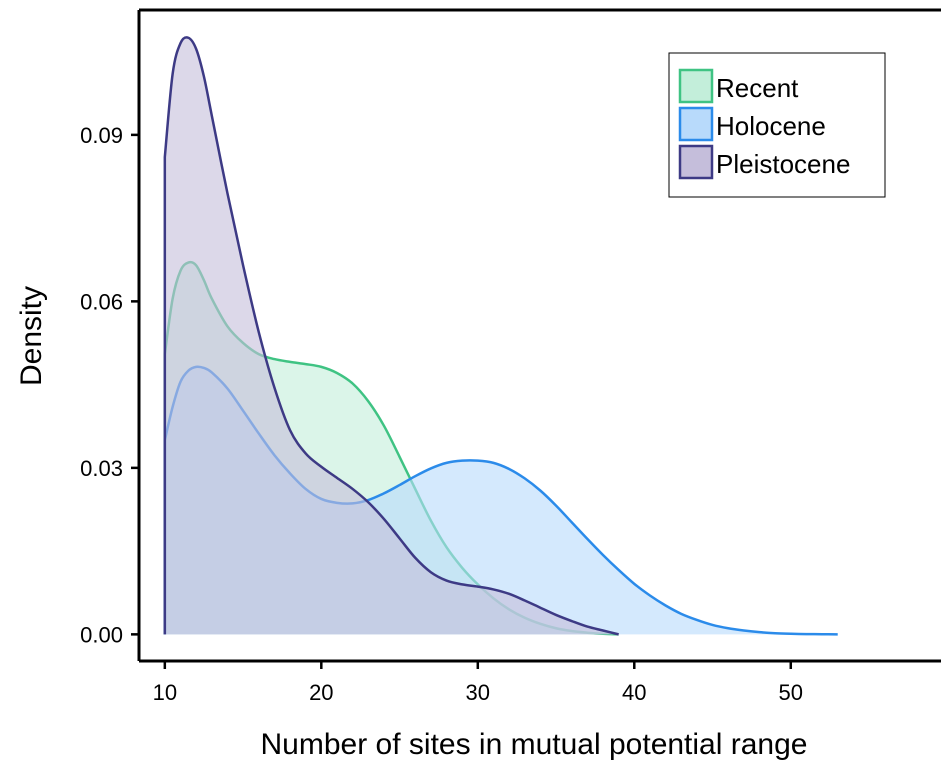 This screenshot has height=763, width=941. Describe the element at coordinates (165, 692) in the screenshot. I see `x-tick-label: 10` at that location.